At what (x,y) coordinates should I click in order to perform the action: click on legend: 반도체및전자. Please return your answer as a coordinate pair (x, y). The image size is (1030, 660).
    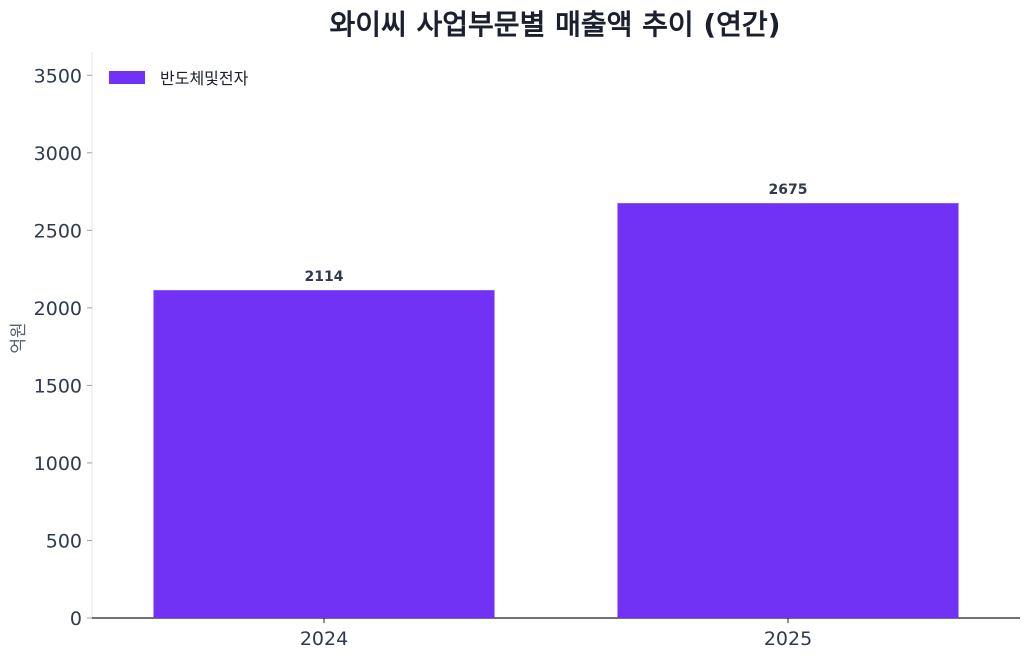
    Looking at the image, I should click on (179, 78).